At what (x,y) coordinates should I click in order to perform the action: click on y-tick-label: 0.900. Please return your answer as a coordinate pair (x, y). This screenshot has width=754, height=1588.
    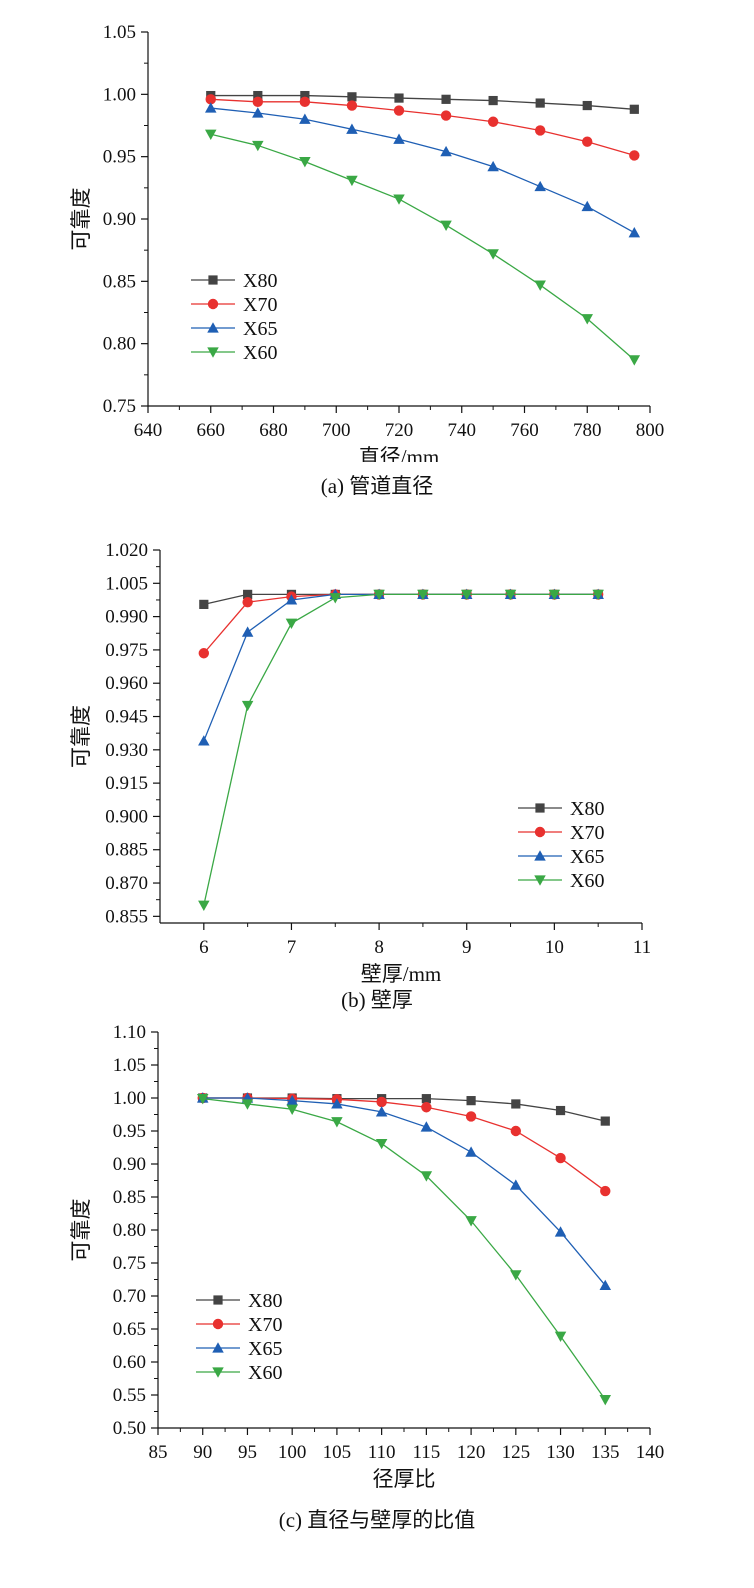
    Looking at the image, I should click on (126, 816).